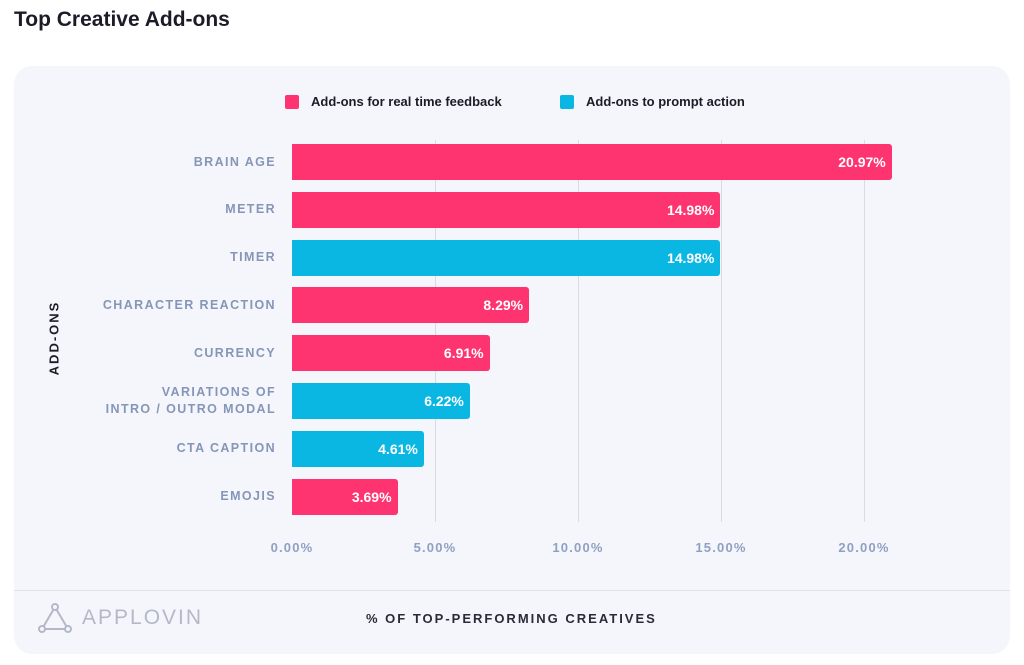 This screenshot has width=1024, height=665. Describe the element at coordinates (503, 305) in the screenshot. I see `bar-value-label: 8.29%` at that location.